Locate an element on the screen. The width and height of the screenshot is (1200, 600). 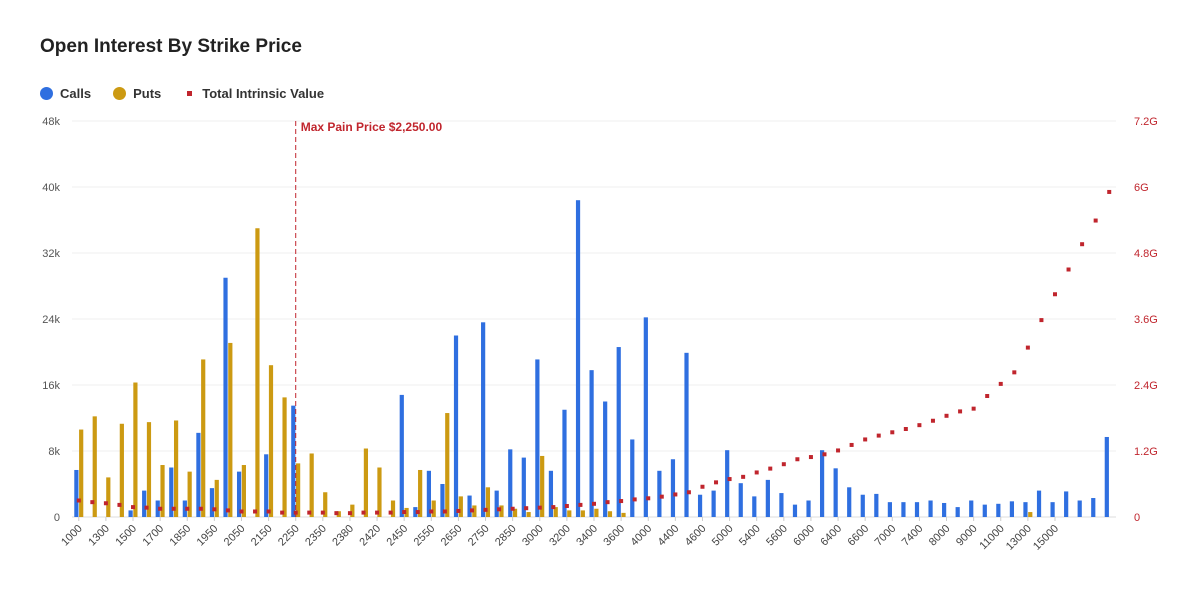
x-axis-tick-label: 15000 is located at coordinates (1046, 538).